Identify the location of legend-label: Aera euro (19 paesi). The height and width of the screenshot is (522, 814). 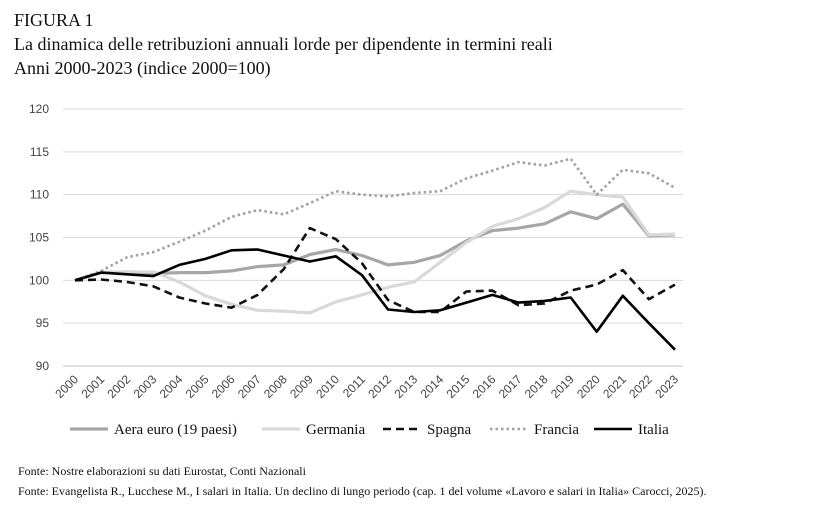
(175, 430).